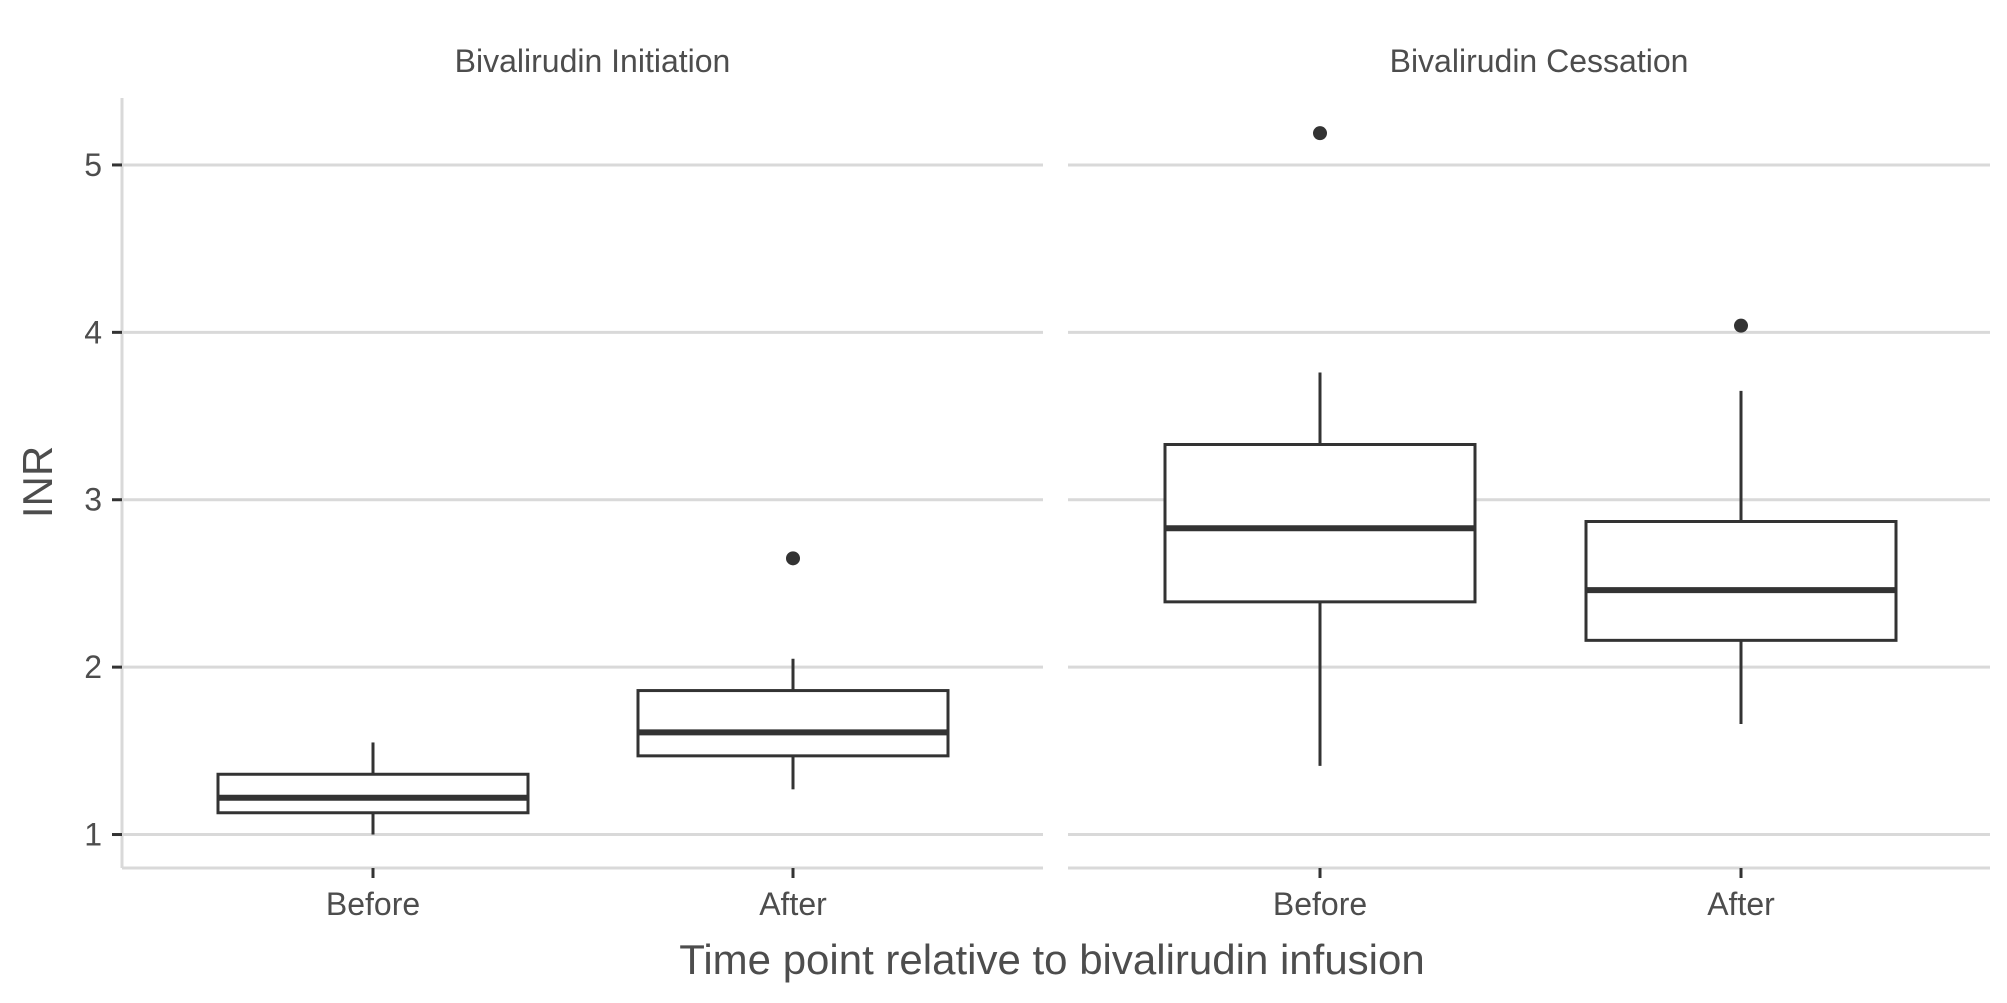  What do you see at coordinates (1539, 61) in the screenshot?
I see `panel-title: Bivalirudin Cessation` at bounding box center [1539, 61].